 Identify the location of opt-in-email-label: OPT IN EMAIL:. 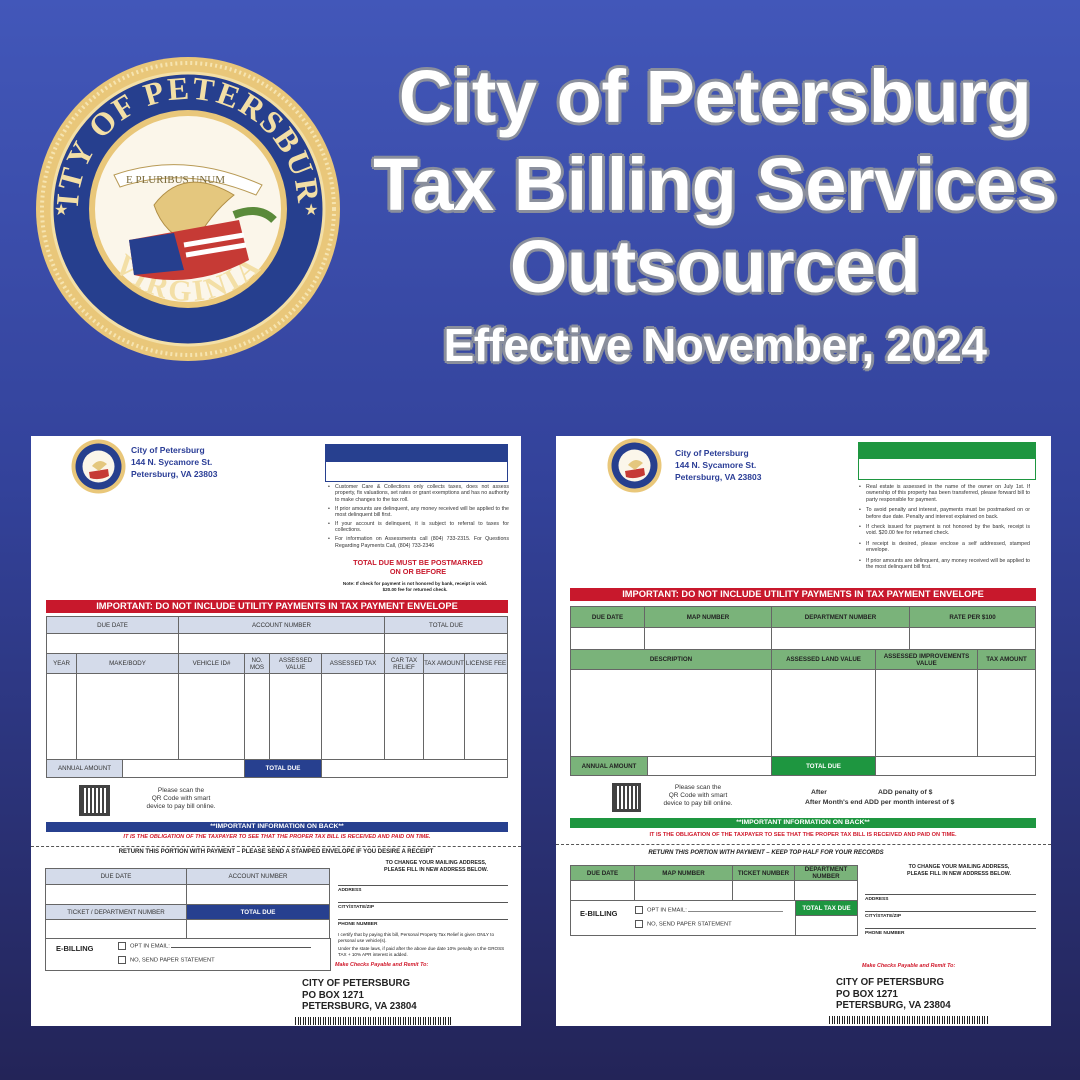
(667, 910).